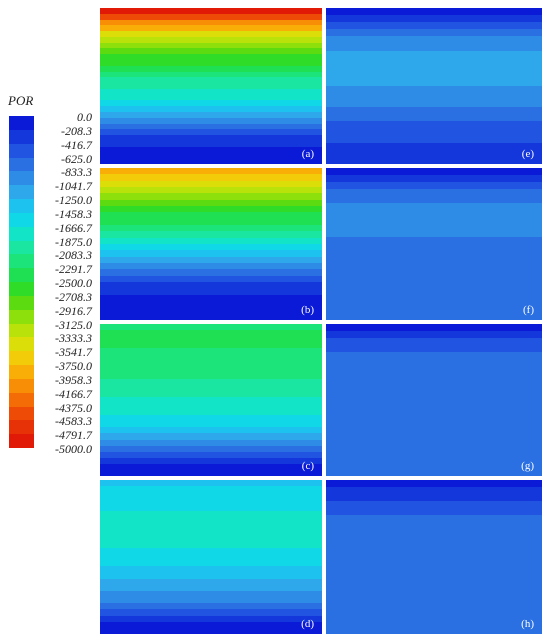 The image size is (550, 644). I want to click on legend-label: -3333.3, so click(73, 338).